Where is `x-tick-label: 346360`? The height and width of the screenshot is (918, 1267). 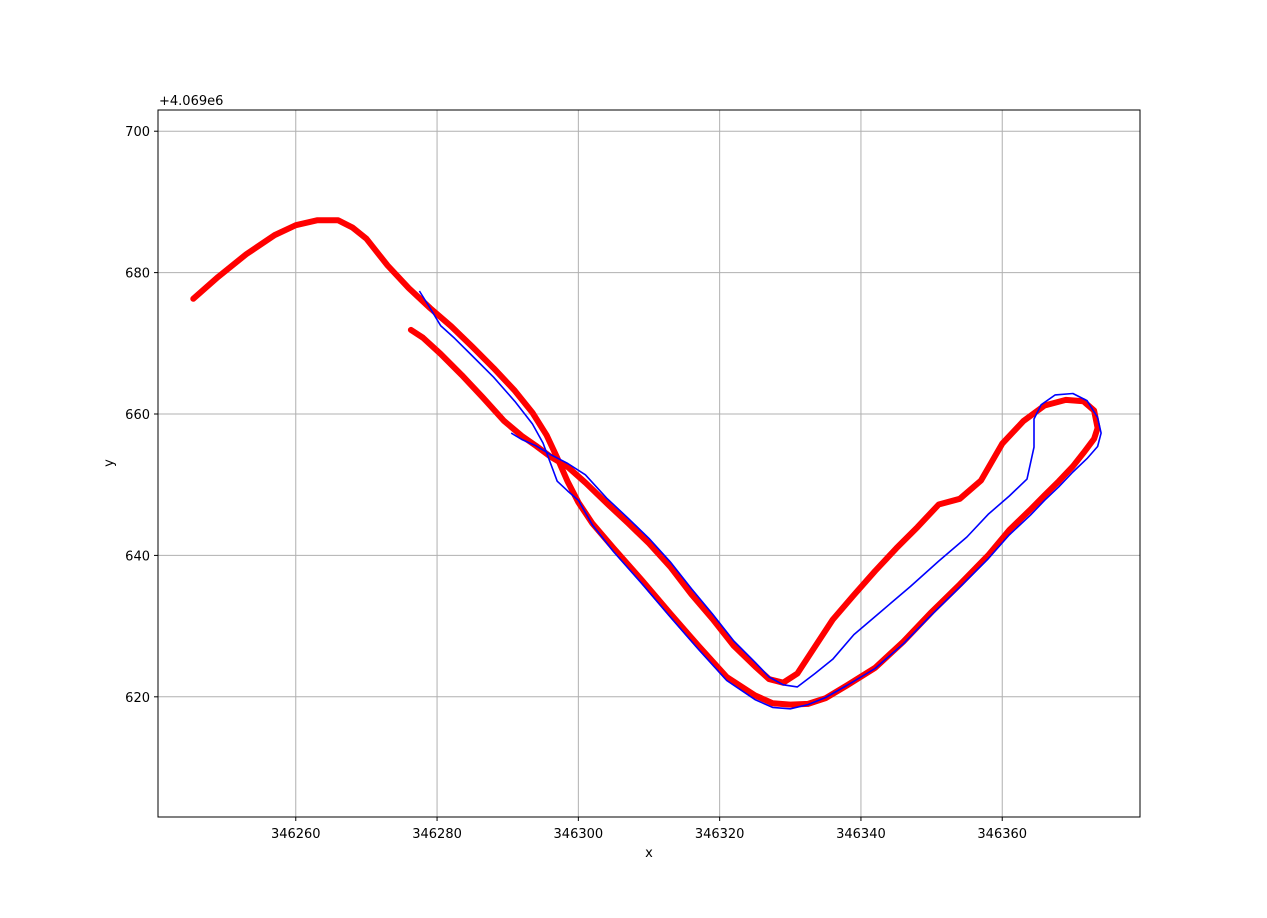 x-tick-label: 346360 is located at coordinates (1002, 834).